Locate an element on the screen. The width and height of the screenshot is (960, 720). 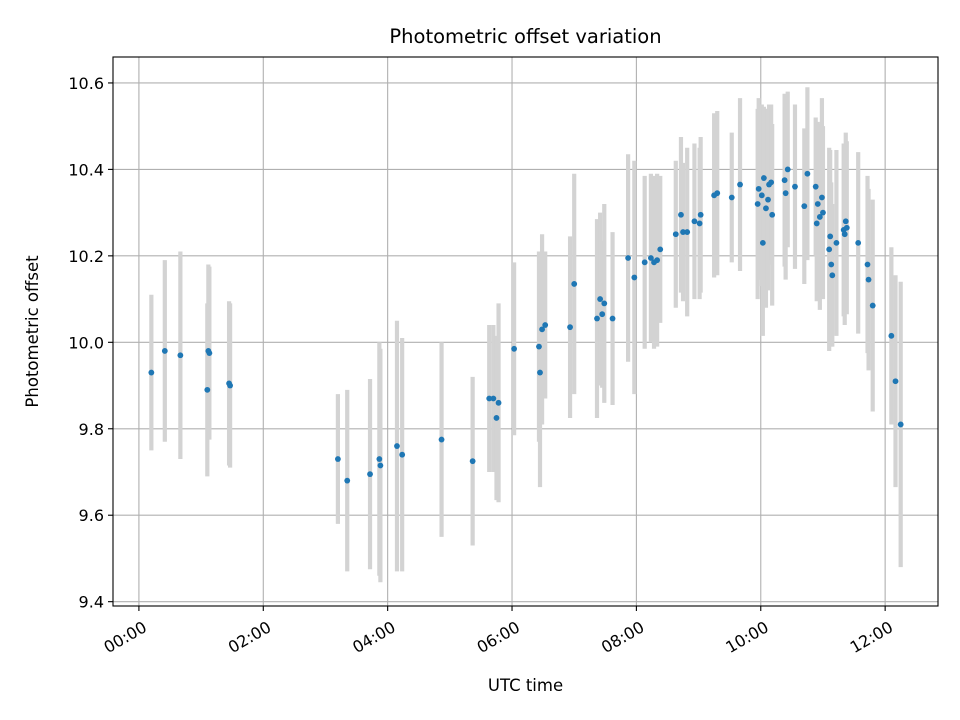
x-axis-title: UTC time is located at coordinates (525, 685).